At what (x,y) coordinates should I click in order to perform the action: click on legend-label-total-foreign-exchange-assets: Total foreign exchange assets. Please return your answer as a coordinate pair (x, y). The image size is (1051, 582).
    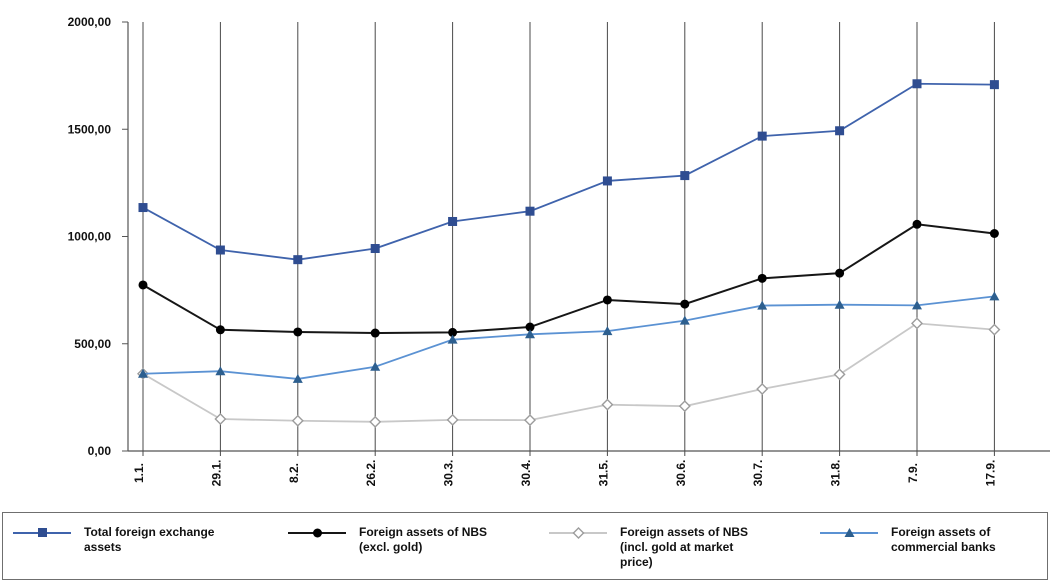
    Looking at the image, I should click on (149, 539).